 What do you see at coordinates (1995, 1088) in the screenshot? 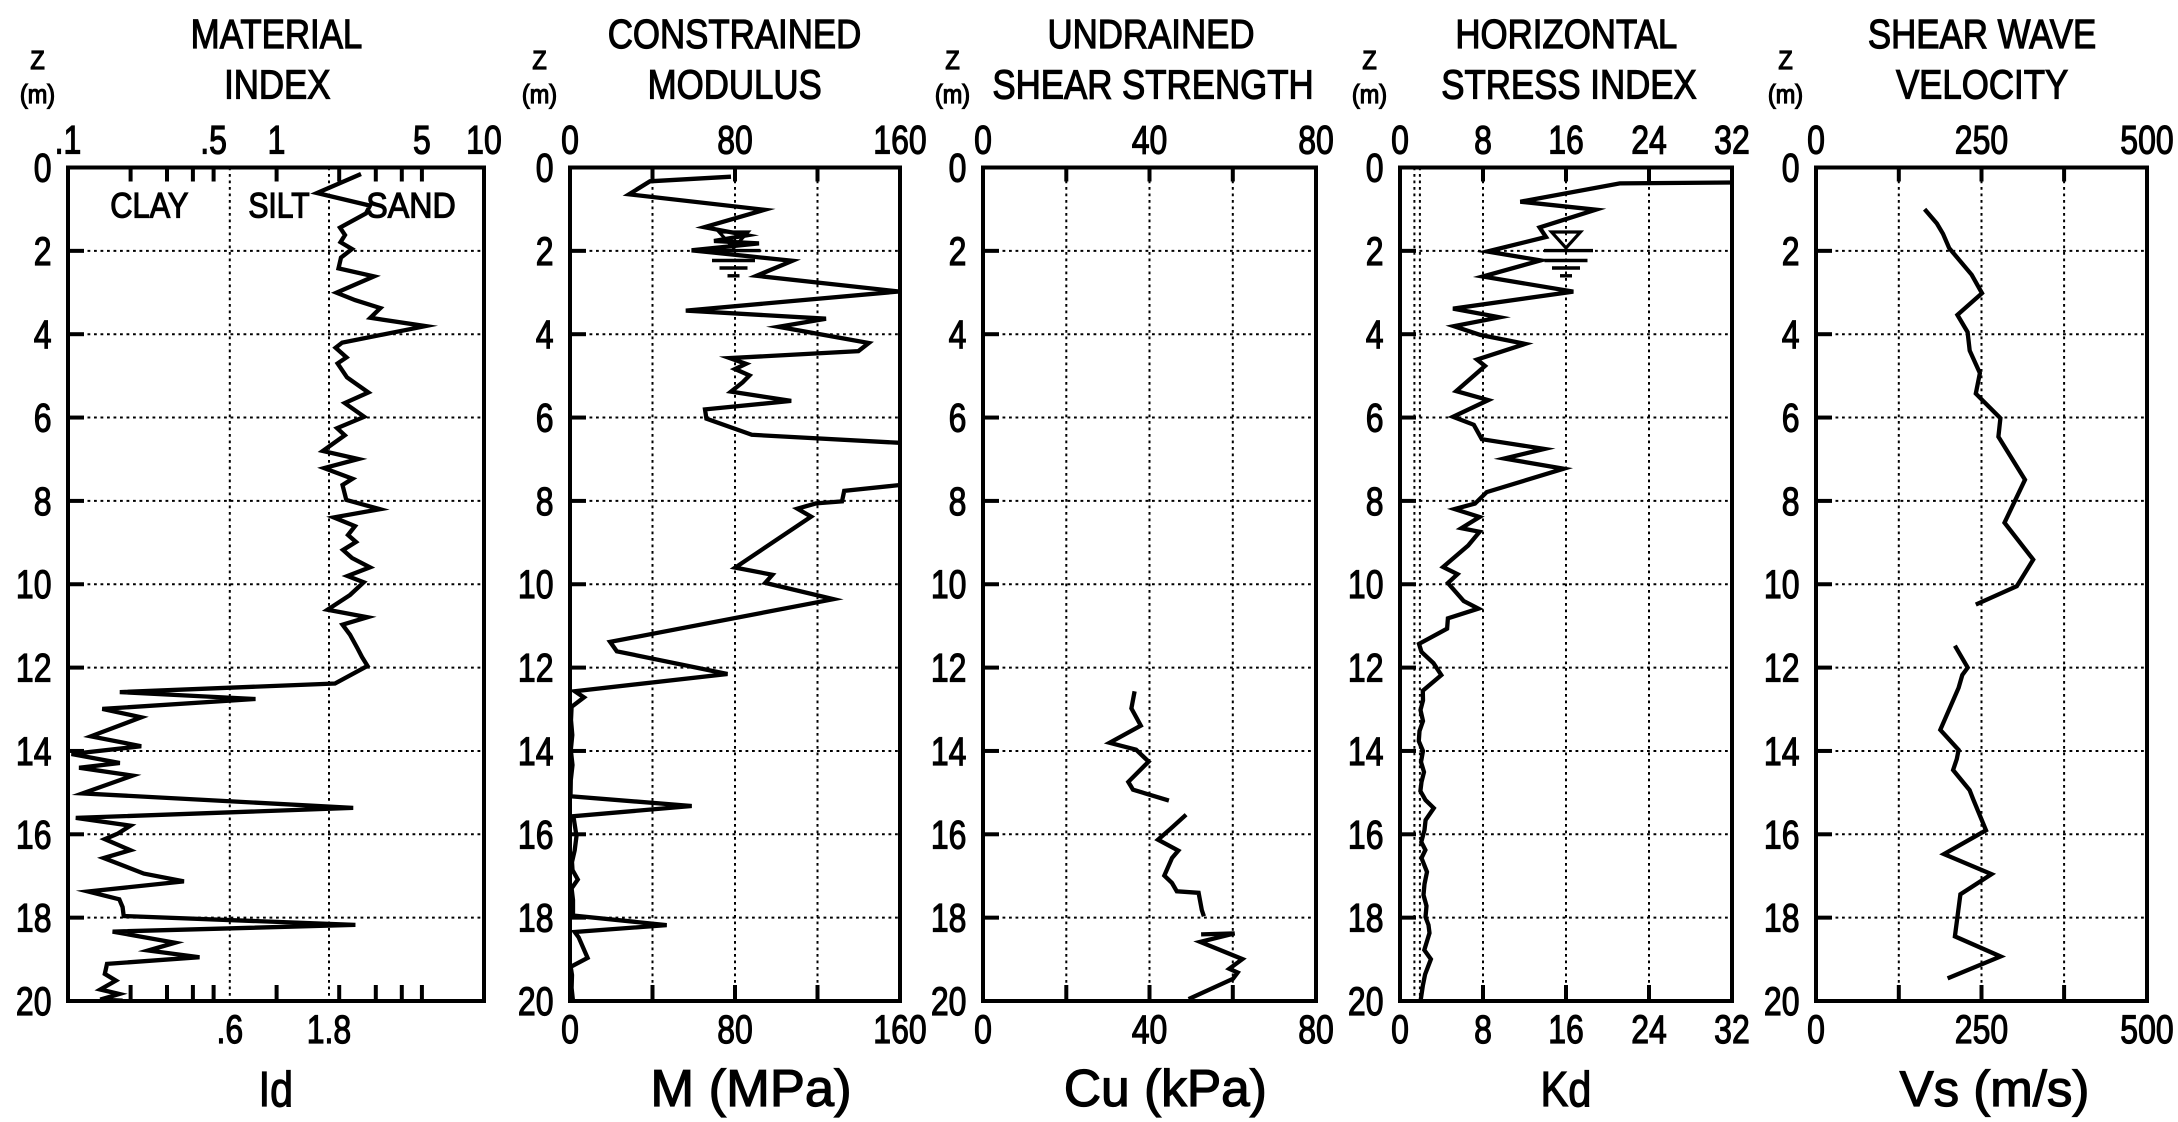
I see `svg-text: Vs (m/s)` at bounding box center [1995, 1088].